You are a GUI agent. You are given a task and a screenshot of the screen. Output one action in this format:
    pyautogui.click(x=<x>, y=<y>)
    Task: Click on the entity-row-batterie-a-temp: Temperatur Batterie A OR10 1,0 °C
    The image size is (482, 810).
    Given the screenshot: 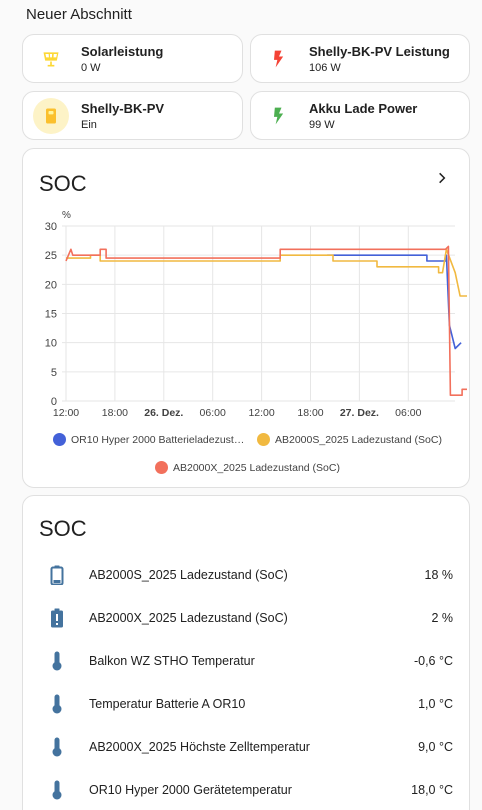 What is the action you would take?
    pyautogui.click(x=246, y=704)
    